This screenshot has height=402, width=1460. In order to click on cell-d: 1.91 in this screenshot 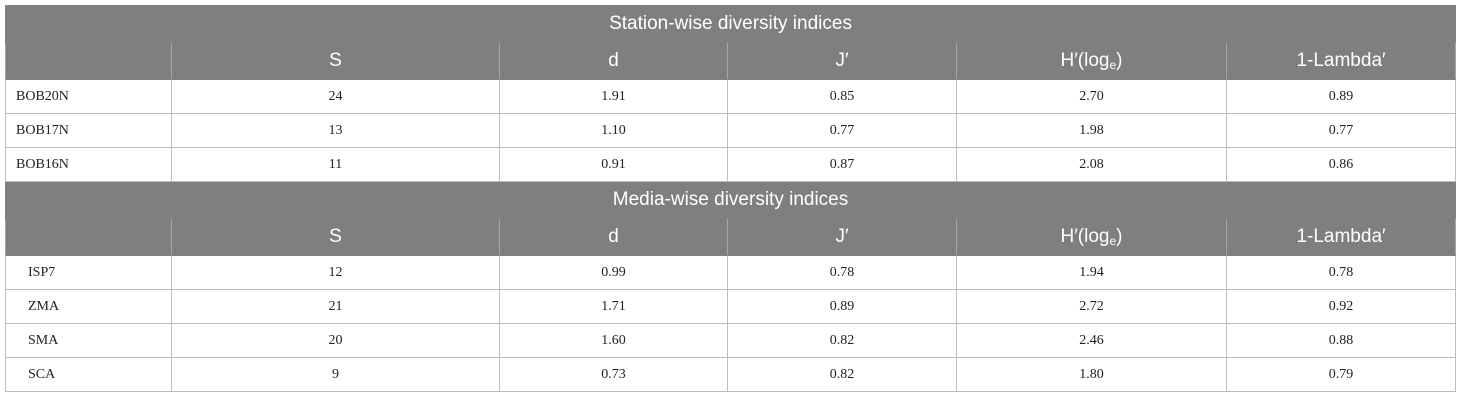, I will do `click(613, 96)`.